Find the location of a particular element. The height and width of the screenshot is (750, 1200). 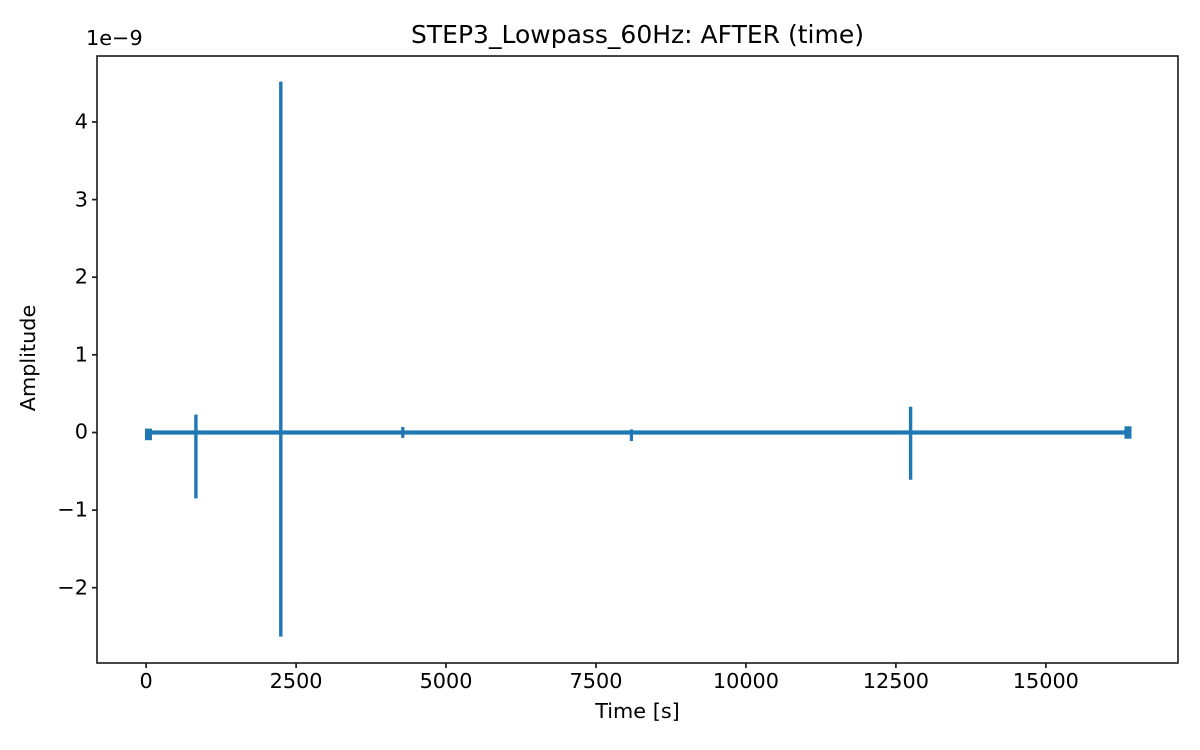

y-axis-offset-text: 1e−9 is located at coordinates (114, 38).